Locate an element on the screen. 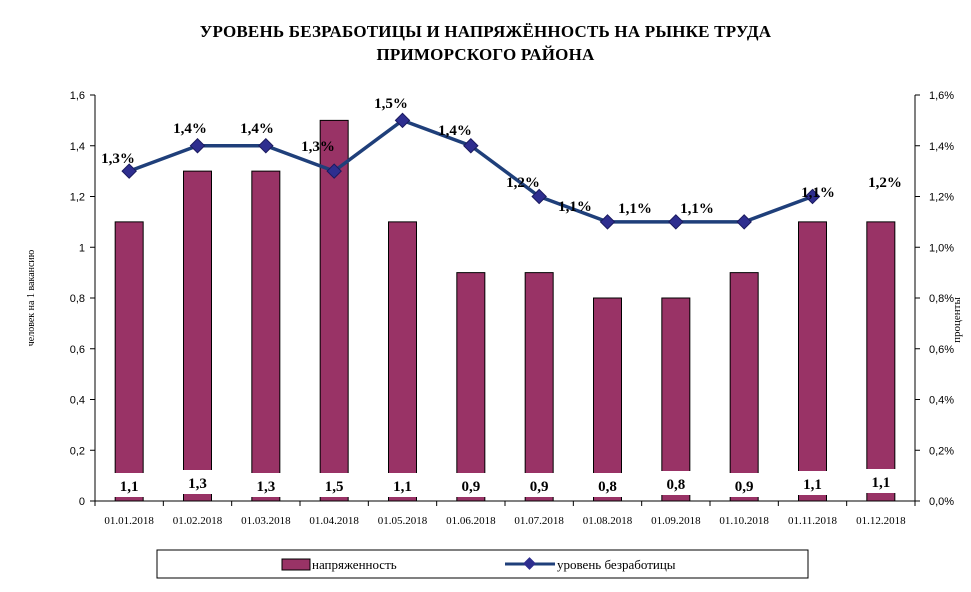 This screenshot has width=971, height=592. x-tick-label: 01.06.2018 is located at coordinates (471, 521).